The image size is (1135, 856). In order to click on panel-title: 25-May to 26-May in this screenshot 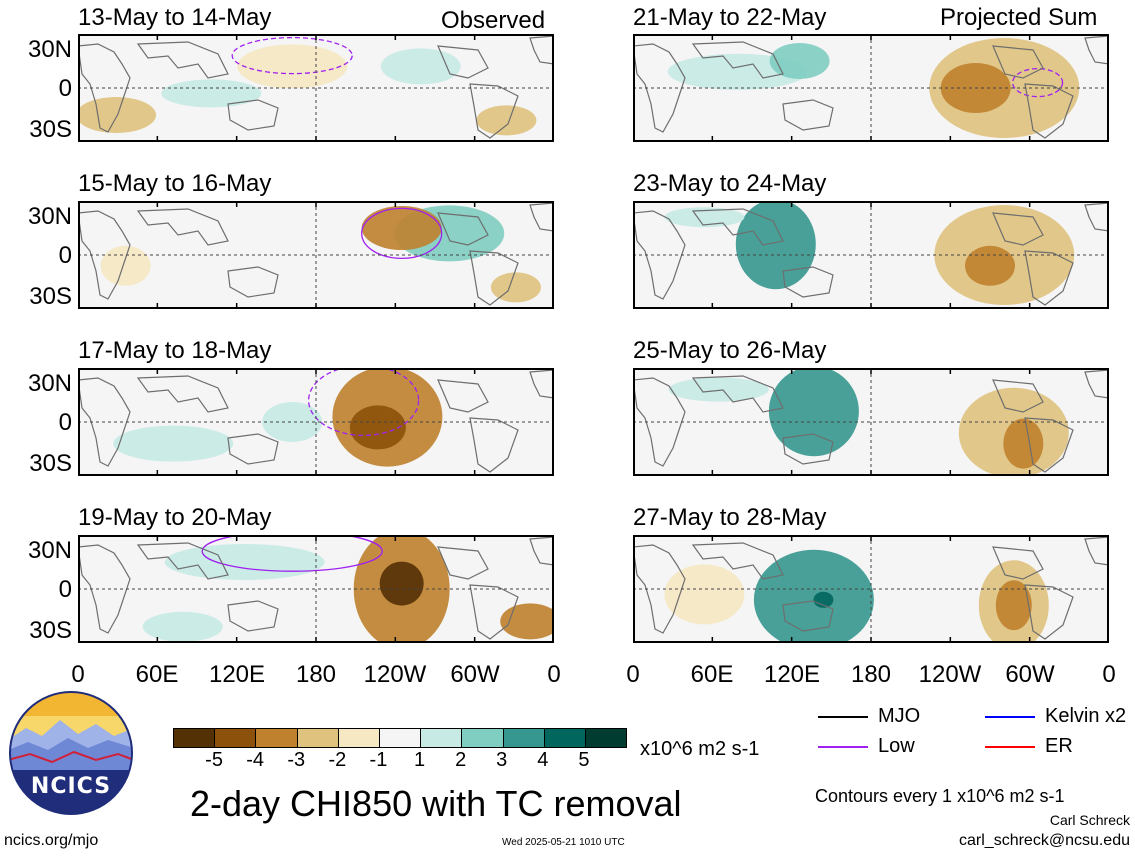, I will do `click(730, 350)`.